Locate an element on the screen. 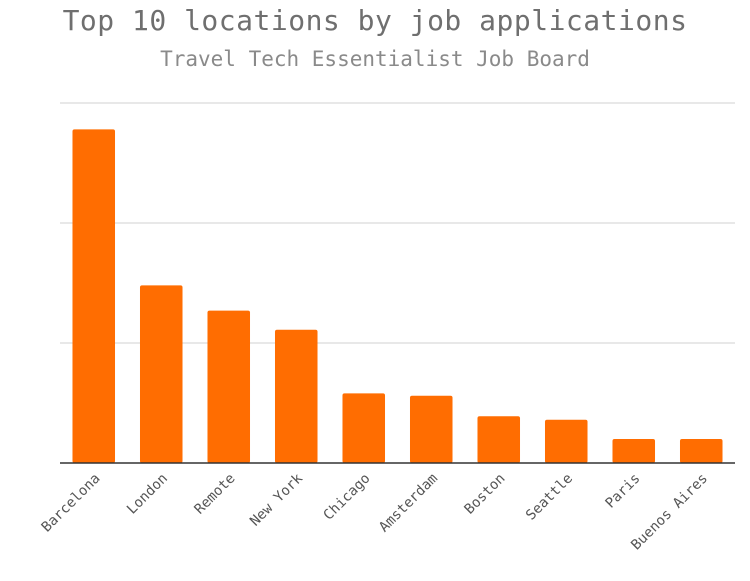 This screenshot has width=750, height=581. x-tick-label: New York is located at coordinates (276, 499).